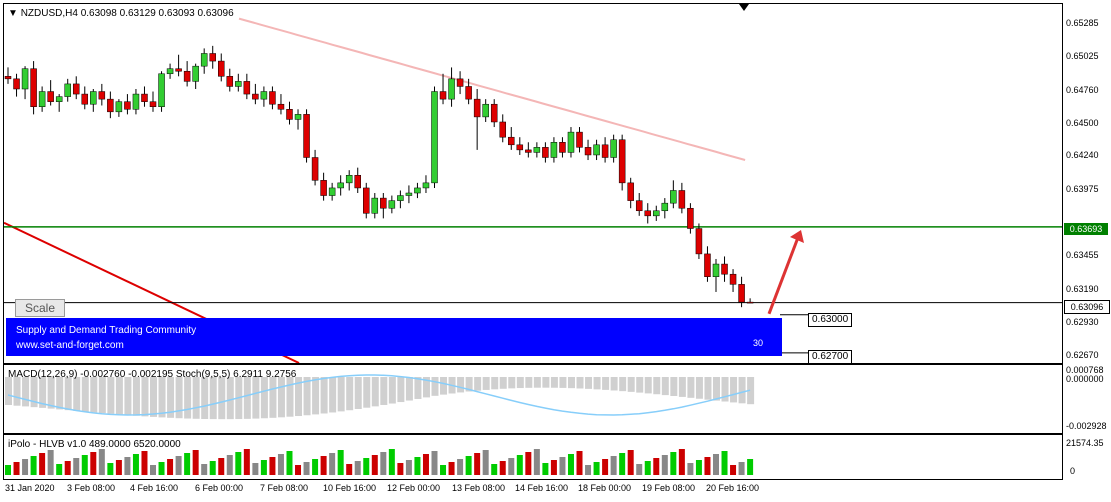 Image resolution: width=1111 pixels, height=502 pixels. I want to click on price-tick-label: 0.62670, so click(1082, 354).